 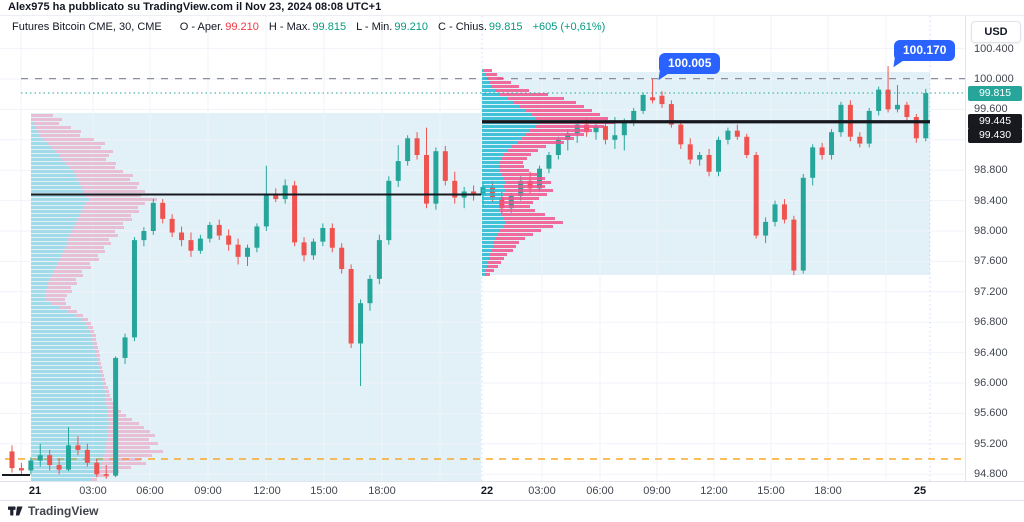 I want to click on close-label: C - Chius., so click(x=462, y=27).